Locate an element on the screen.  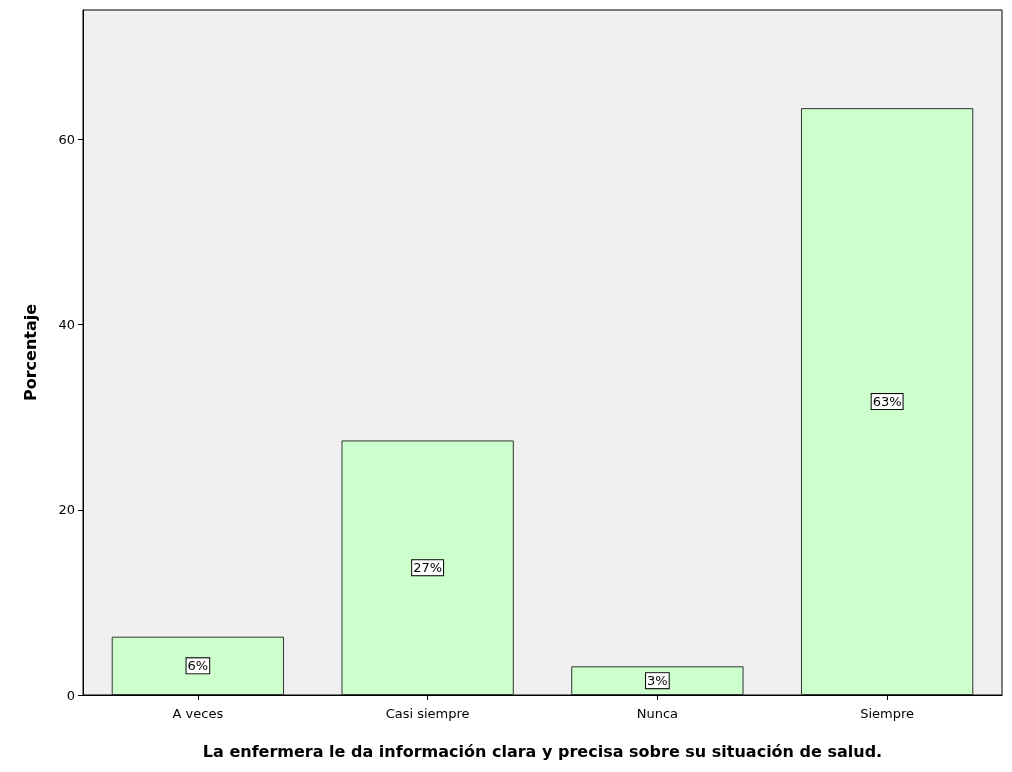
x-tick-label: A veces is located at coordinates (198, 713).